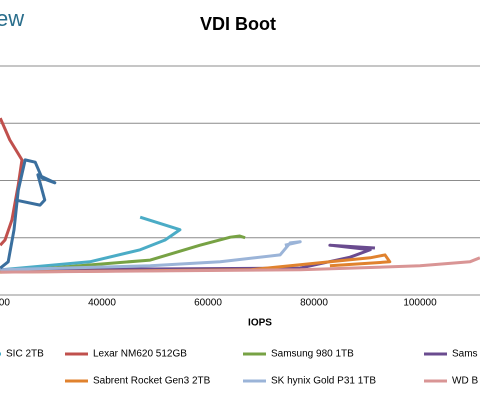 The image size is (480, 401). What do you see at coordinates (260, 323) in the screenshot?
I see `x-axis-label: IOPS` at bounding box center [260, 323].